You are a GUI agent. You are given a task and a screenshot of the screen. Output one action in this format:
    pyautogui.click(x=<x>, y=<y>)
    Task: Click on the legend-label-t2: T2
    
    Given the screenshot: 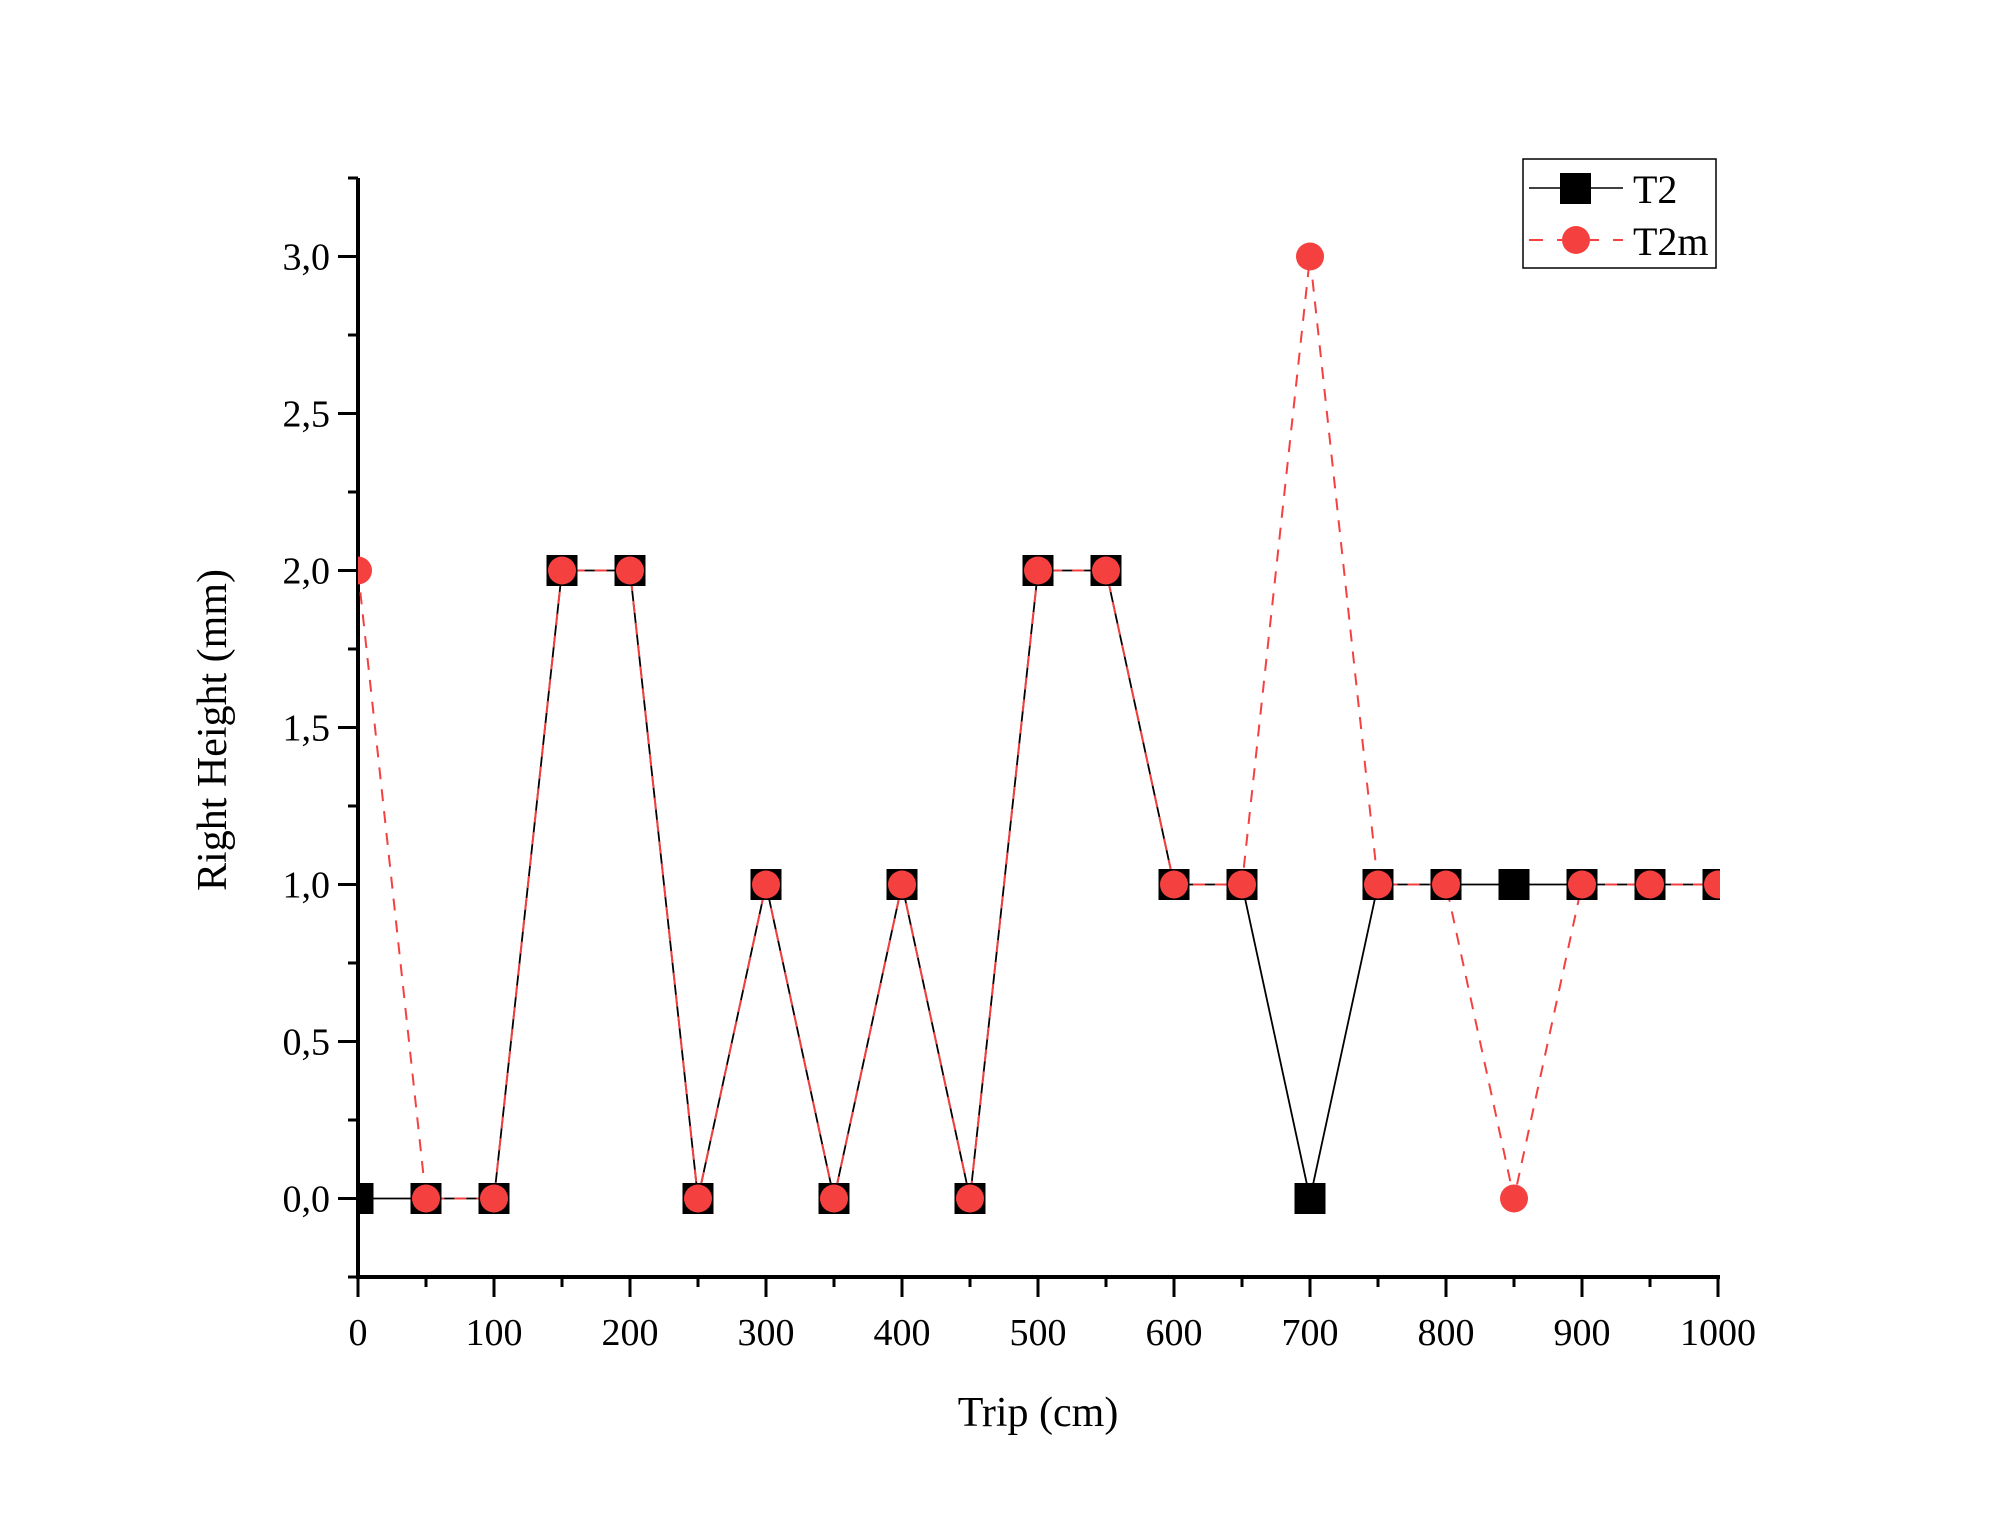 What is the action you would take?
    pyautogui.click(x=1655, y=189)
    